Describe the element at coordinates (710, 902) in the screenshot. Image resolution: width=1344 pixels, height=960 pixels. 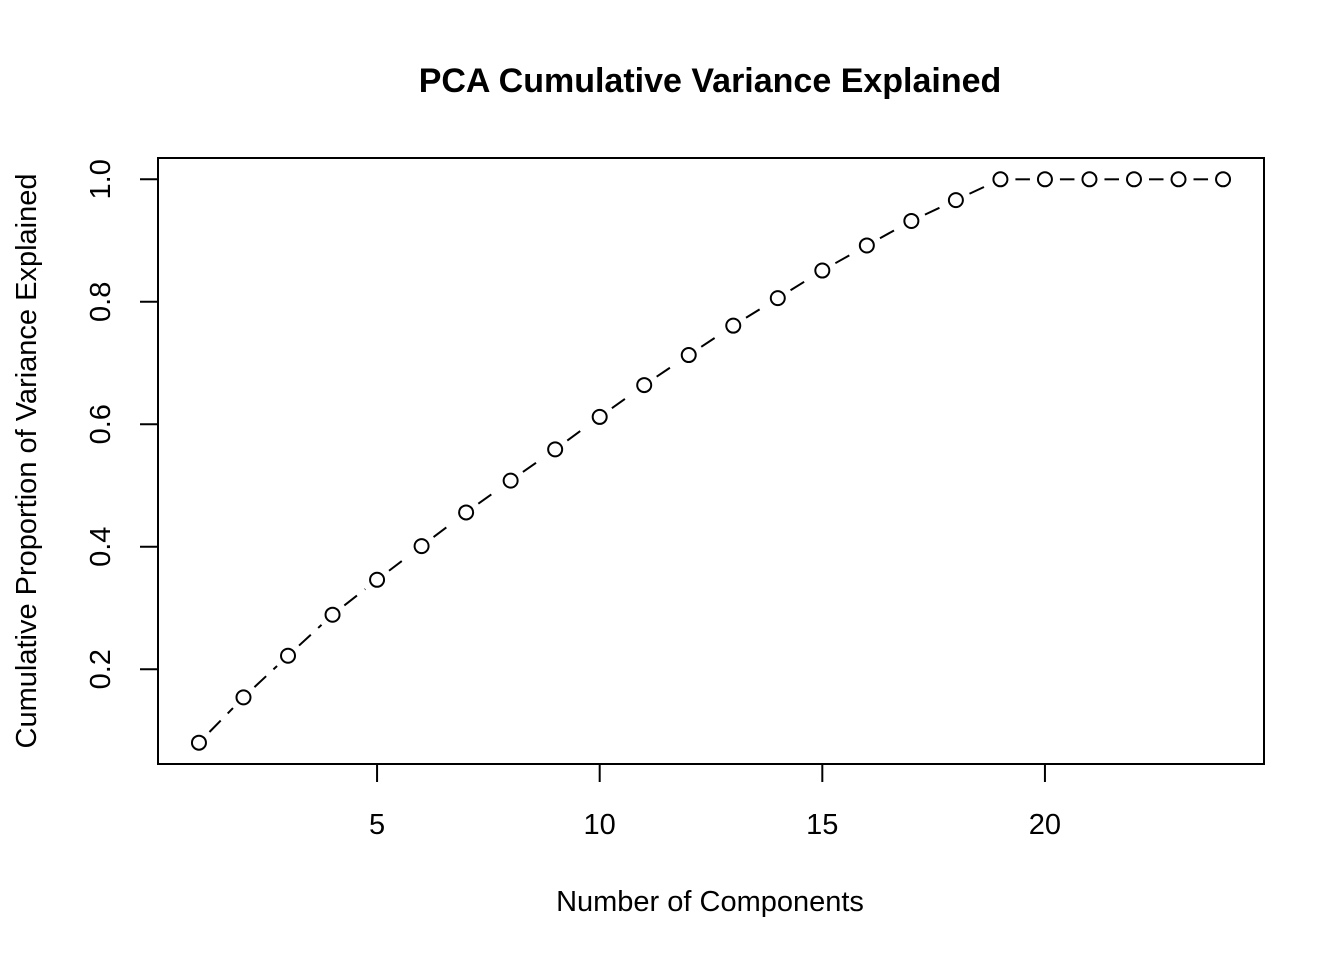
I see `x-axis-label: Number of Components` at that location.